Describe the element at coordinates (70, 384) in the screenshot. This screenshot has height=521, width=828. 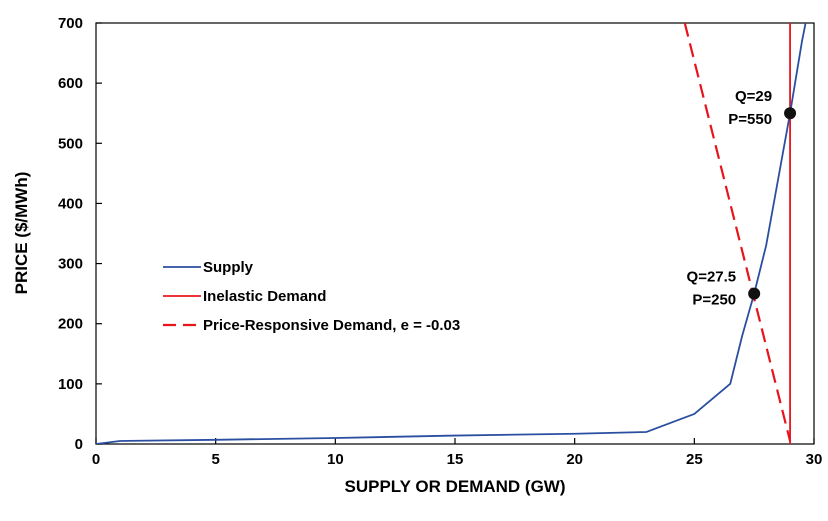
I see `y-tick-label: 100` at that location.